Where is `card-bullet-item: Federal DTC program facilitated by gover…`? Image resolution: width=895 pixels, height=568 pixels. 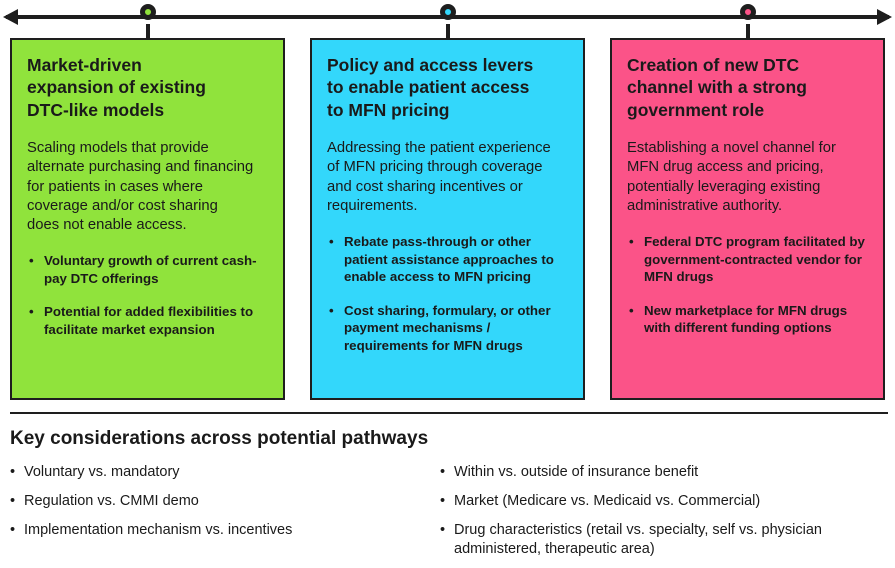 card-bullet-item: Federal DTC program facilitated by gover… is located at coordinates (747, 259).